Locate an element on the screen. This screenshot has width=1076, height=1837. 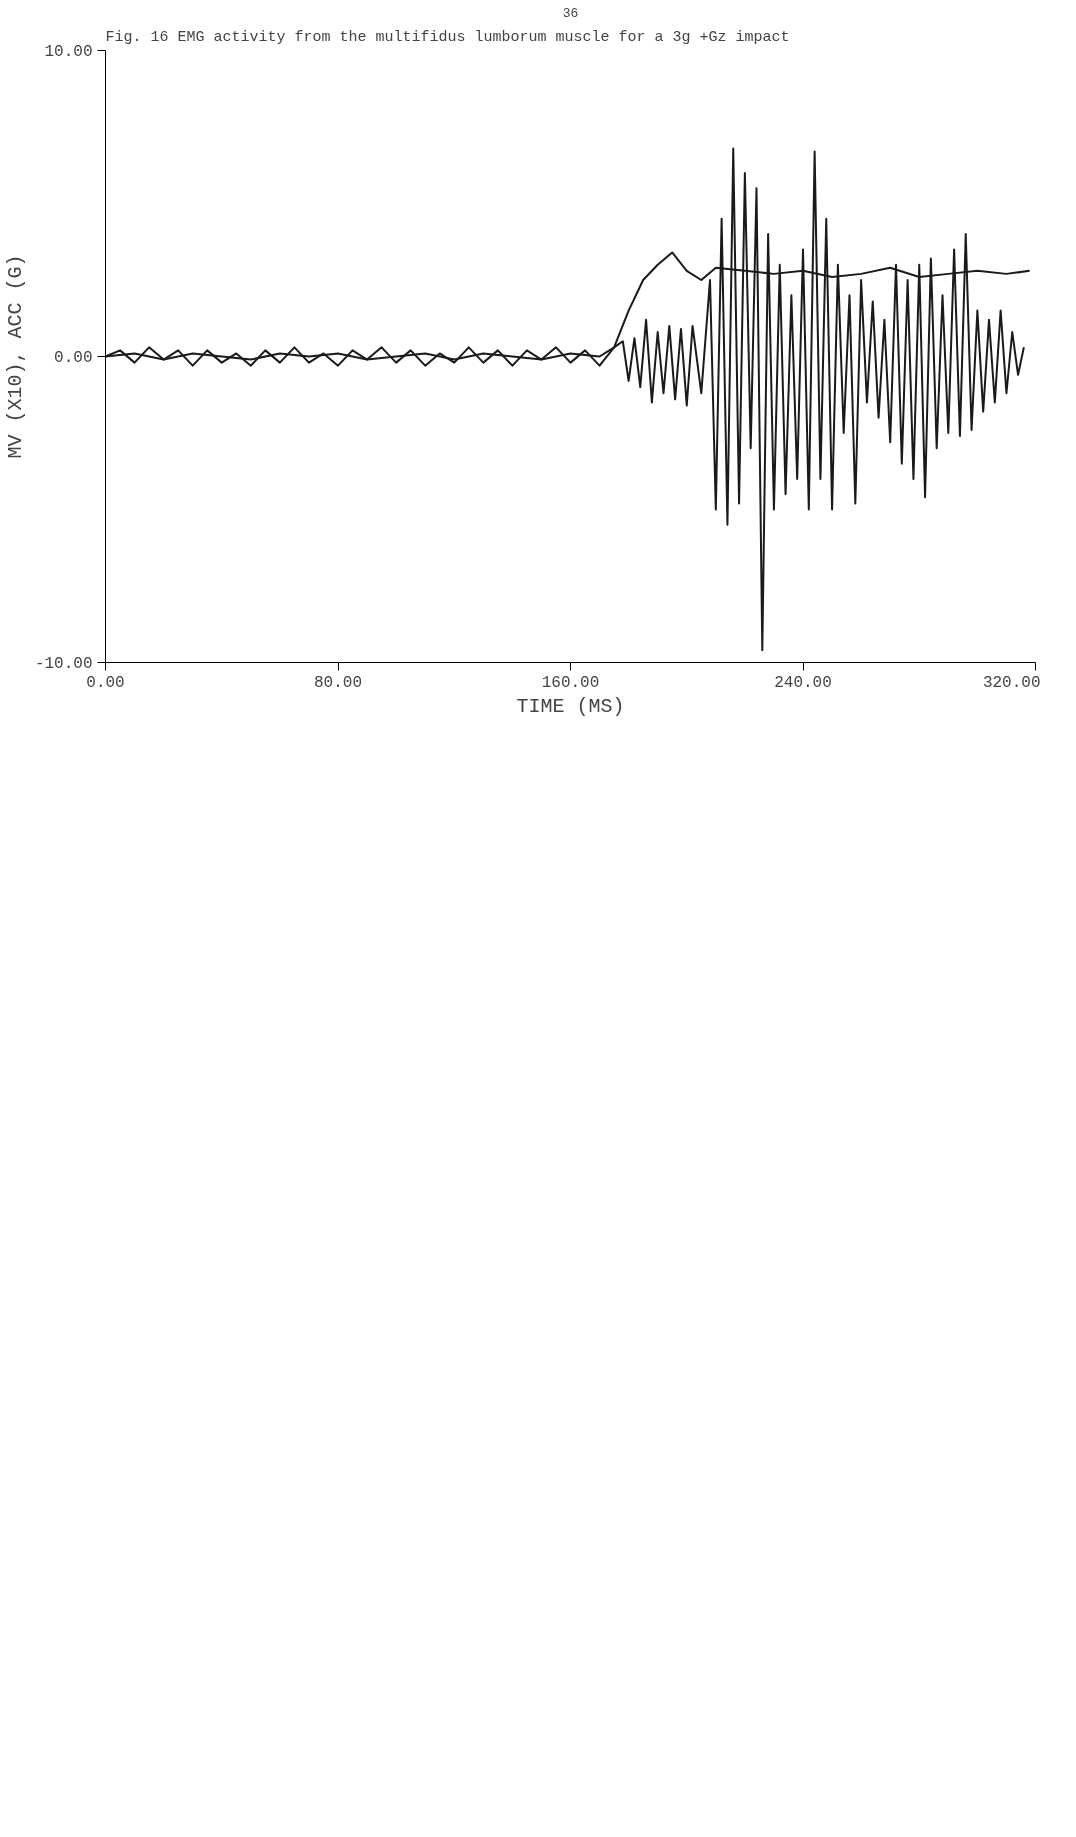
x-tick-label: 80.00 is located at coordinates (338, 682).